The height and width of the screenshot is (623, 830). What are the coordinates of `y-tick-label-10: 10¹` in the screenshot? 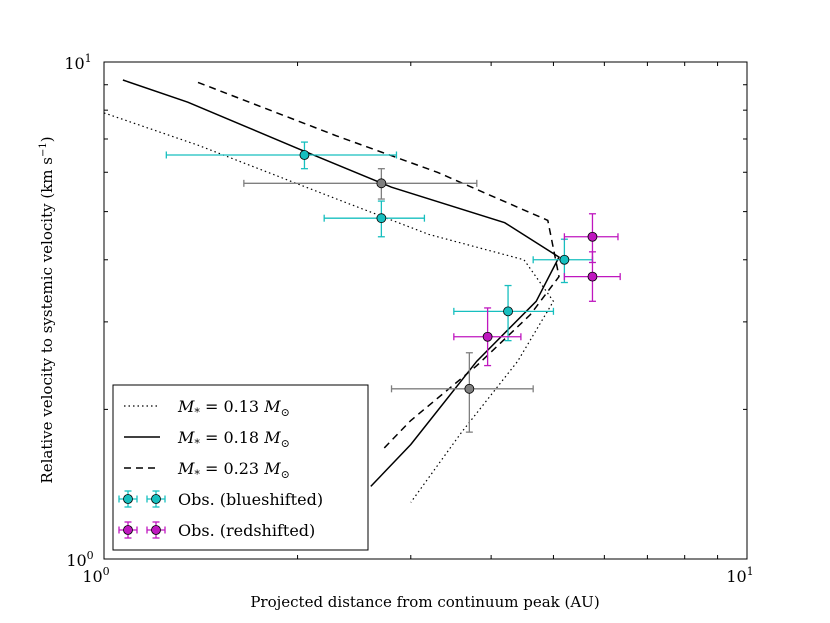 It's located at (77, 62).